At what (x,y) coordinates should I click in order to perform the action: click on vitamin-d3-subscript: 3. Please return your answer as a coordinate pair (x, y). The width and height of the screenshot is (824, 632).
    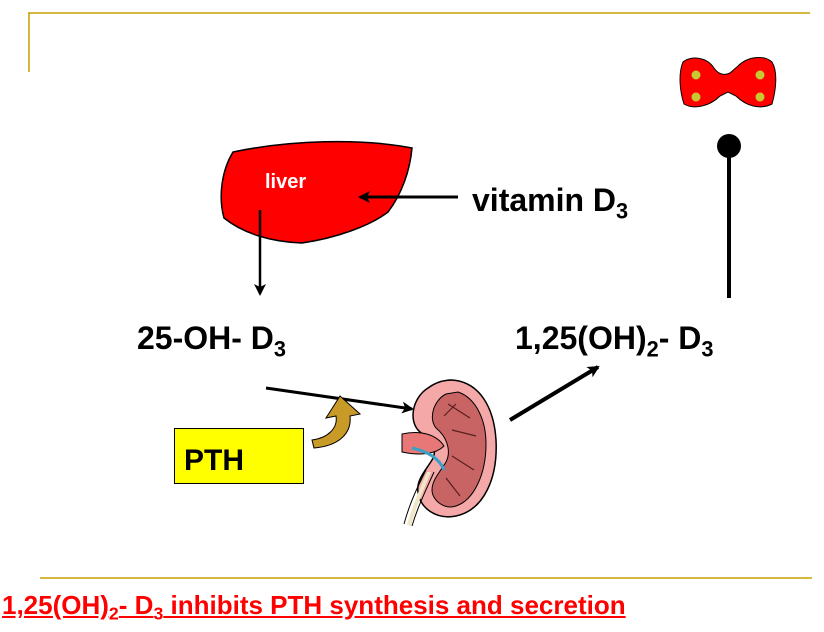
    Looking at the image, I should click on (622, 211).